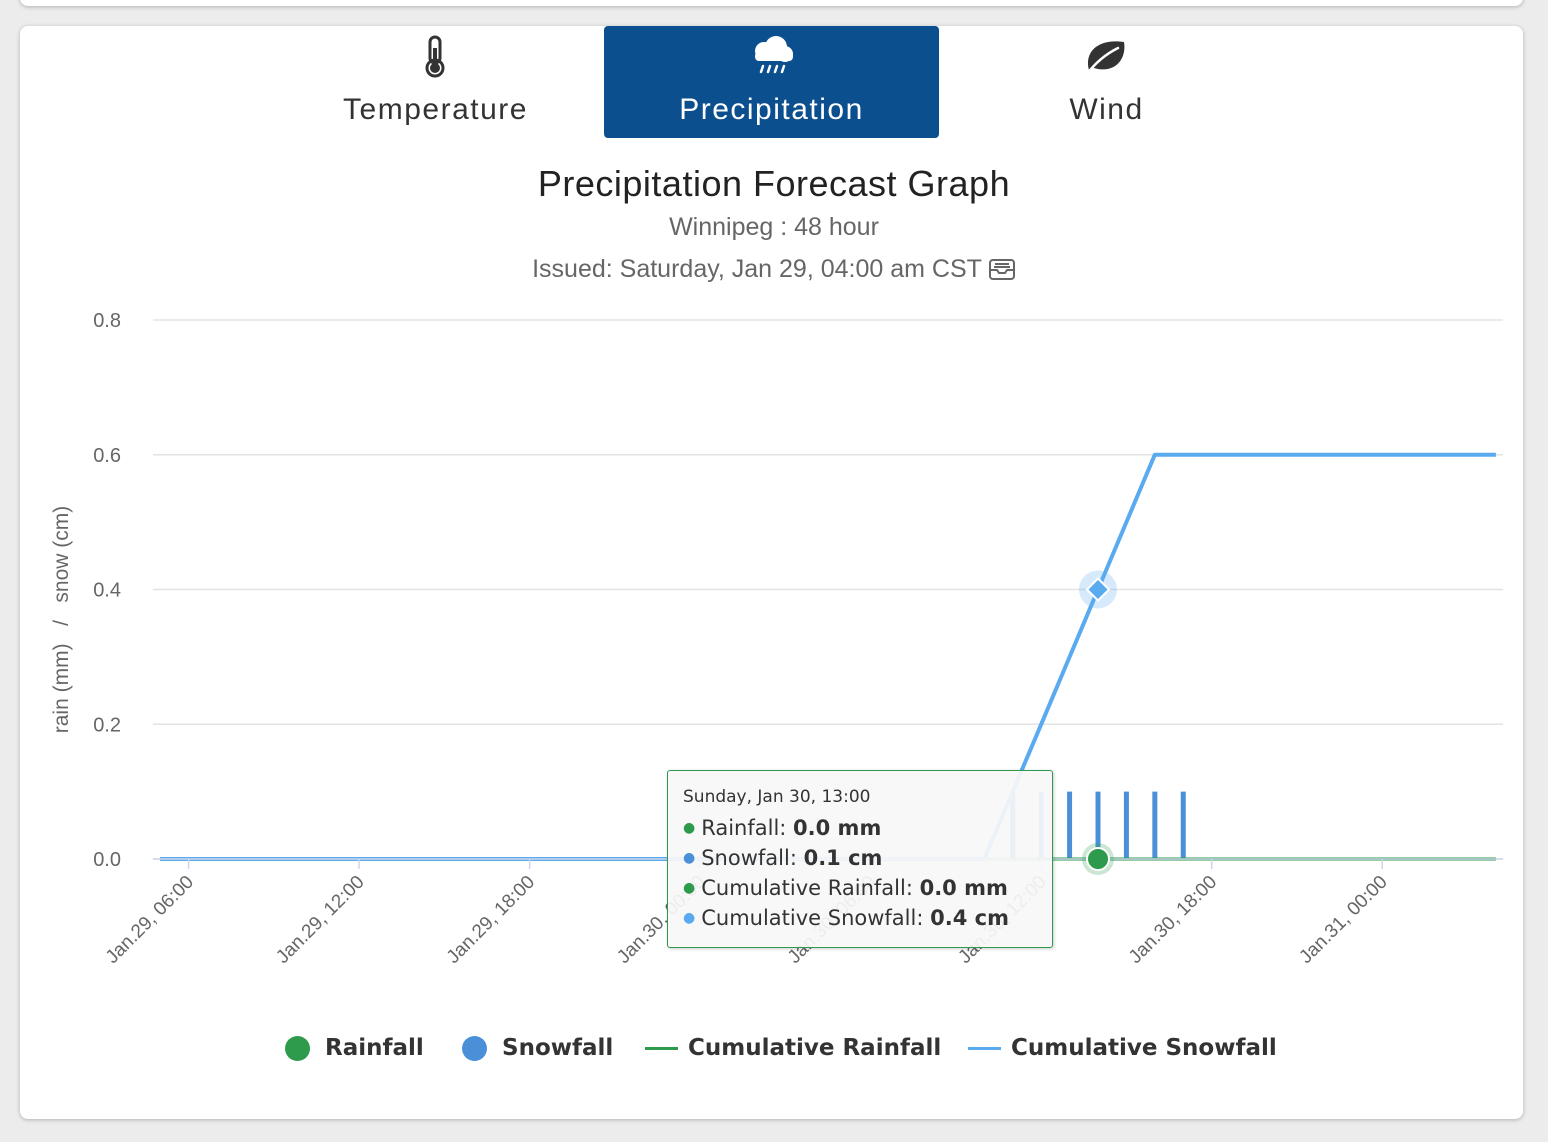  I want to click on legend-item-cumulative-snowfall: Cumulative Snowfall, so click(1122, 1048).